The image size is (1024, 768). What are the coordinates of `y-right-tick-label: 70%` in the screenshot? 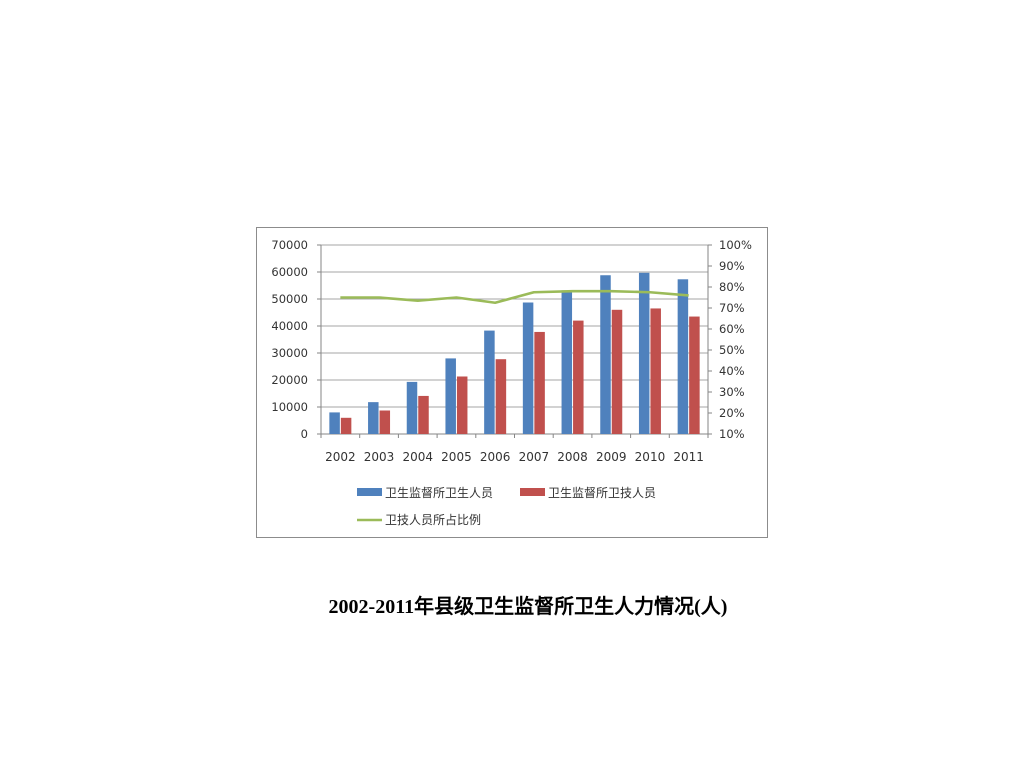 It's located at (732, 308).